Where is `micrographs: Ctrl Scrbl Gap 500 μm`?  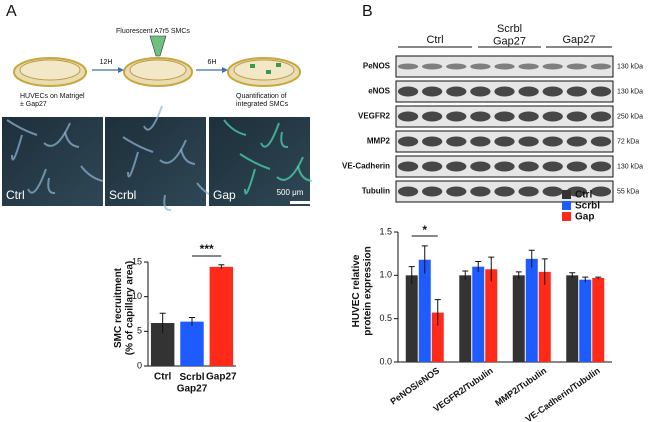
micrographs: Ctrl Scrbl Gap 500 μm is located at coordinates (157, 158).